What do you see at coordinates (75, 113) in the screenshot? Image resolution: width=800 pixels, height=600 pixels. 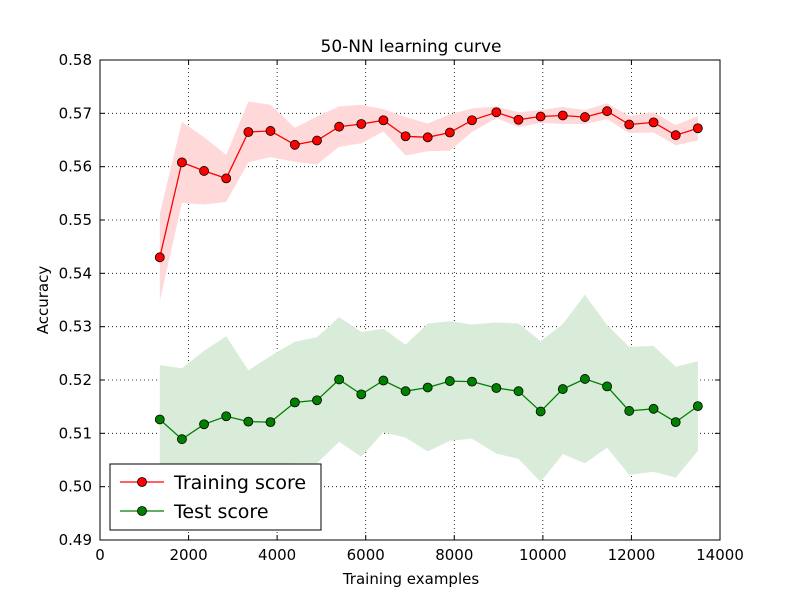 I see `y-tick-label: 0.57` at bounding box center [75, 113].